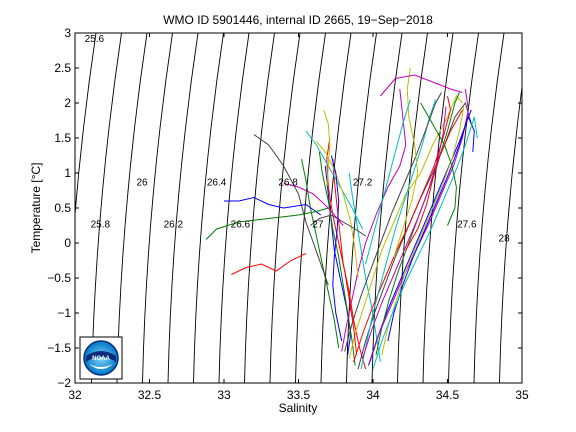 Image resolution: width=576 pixels, height=432 pixels. I want to click on y-tick-label: 1.5, so click(62, 138).